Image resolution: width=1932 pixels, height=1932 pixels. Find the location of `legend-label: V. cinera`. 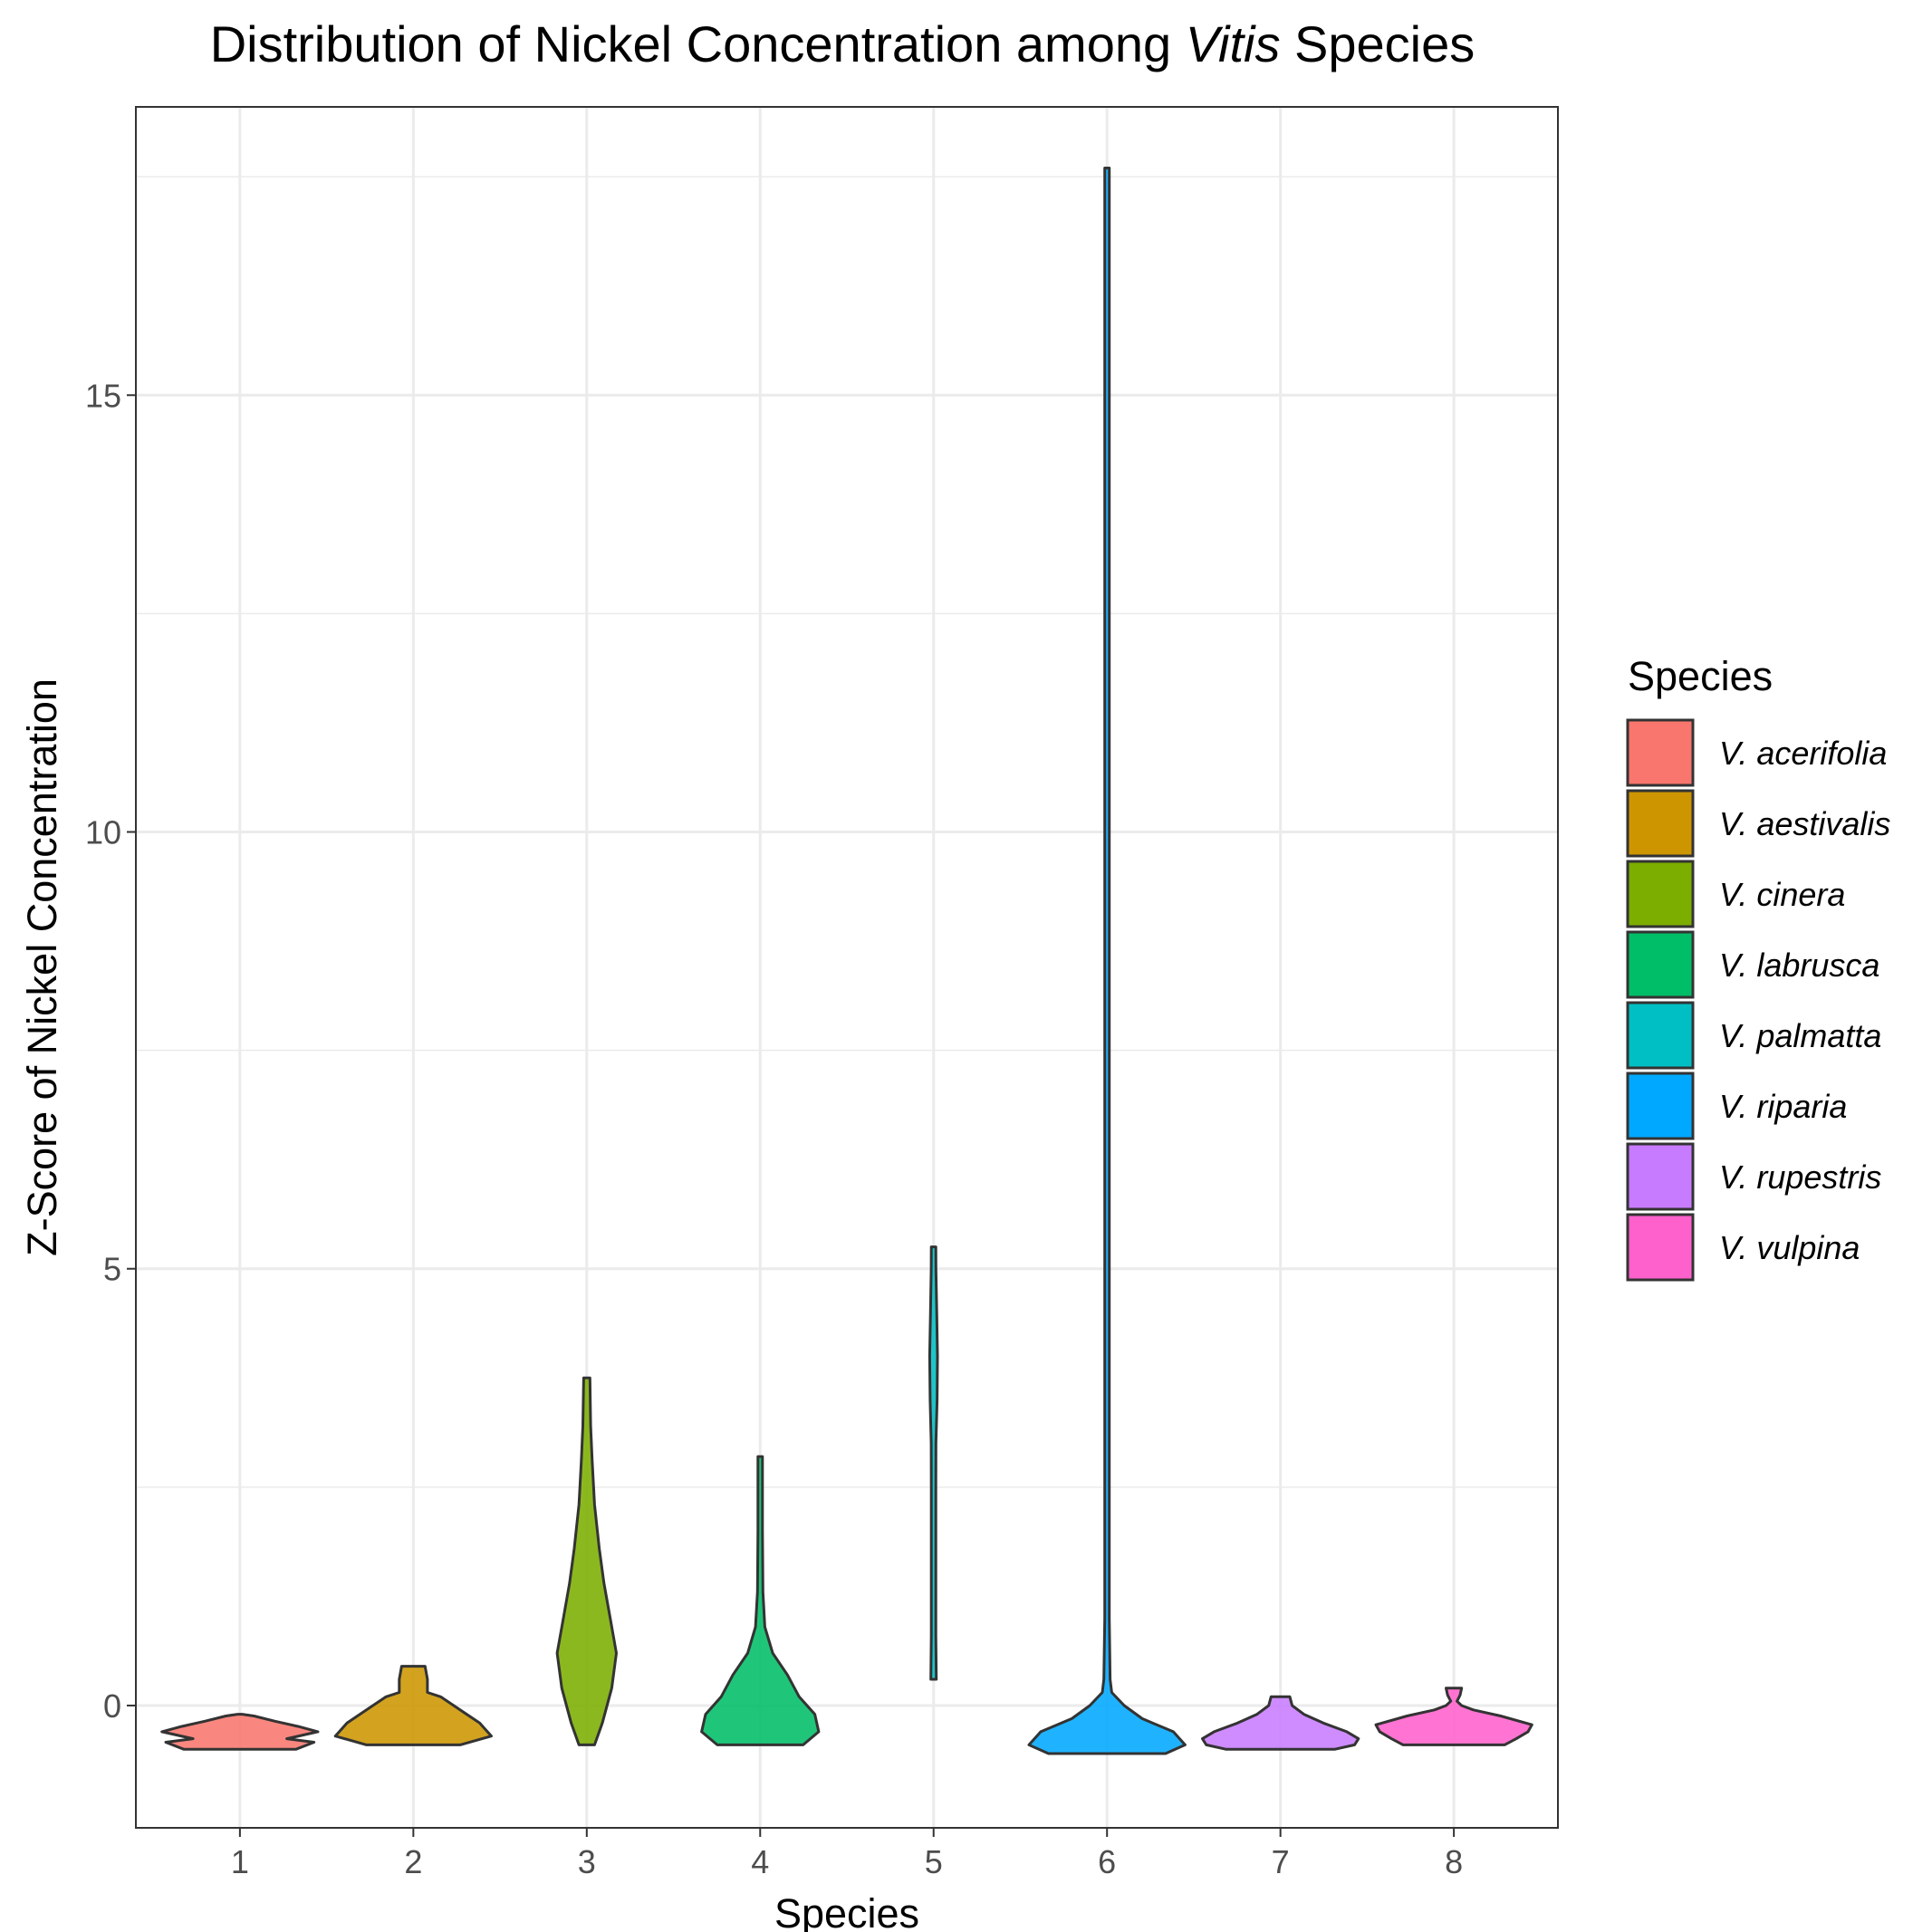

legend-label: V. cinera is located at coordinates (1782, 894).